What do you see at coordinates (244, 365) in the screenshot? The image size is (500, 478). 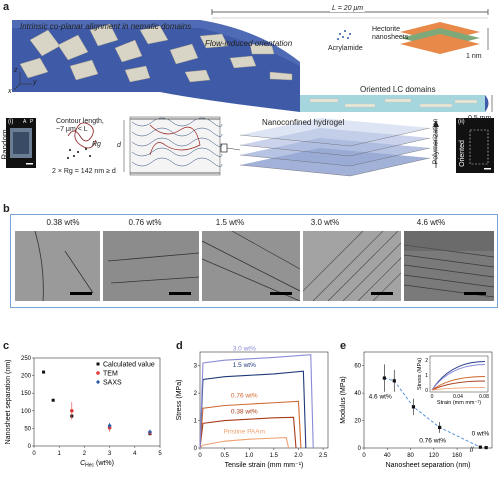 I see `series-label: 1.5 wt%` at bounding box center [244, 365].